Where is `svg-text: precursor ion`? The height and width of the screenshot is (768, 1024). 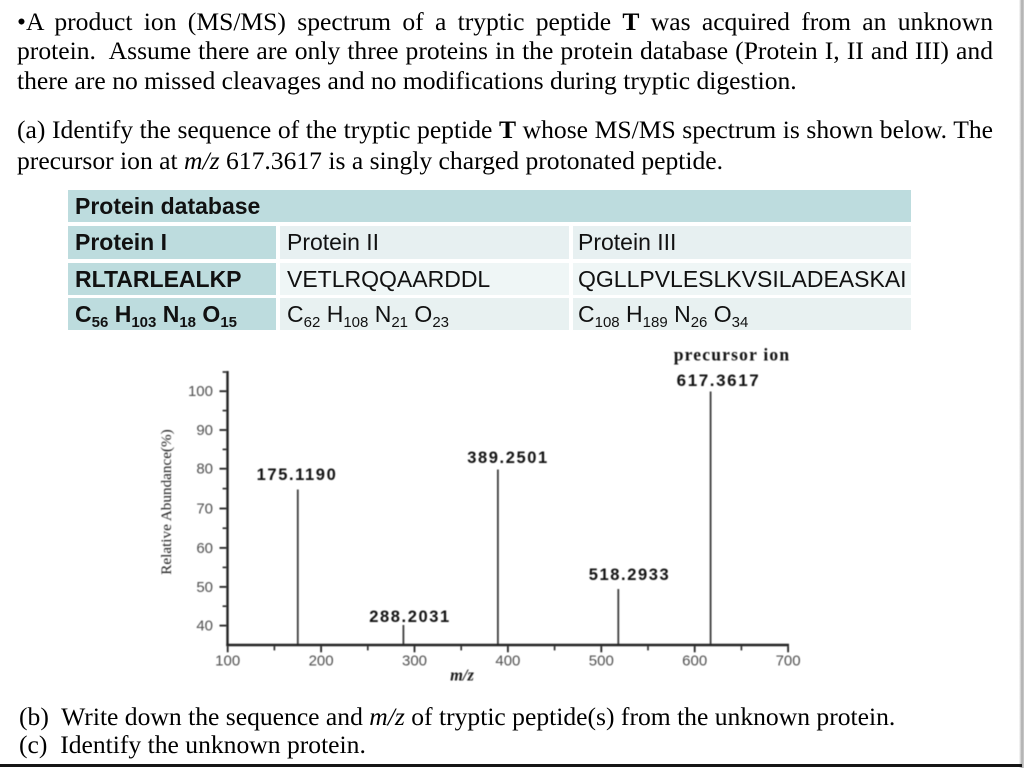
svg-text: precursor ion is located at coordinates (732, 354).